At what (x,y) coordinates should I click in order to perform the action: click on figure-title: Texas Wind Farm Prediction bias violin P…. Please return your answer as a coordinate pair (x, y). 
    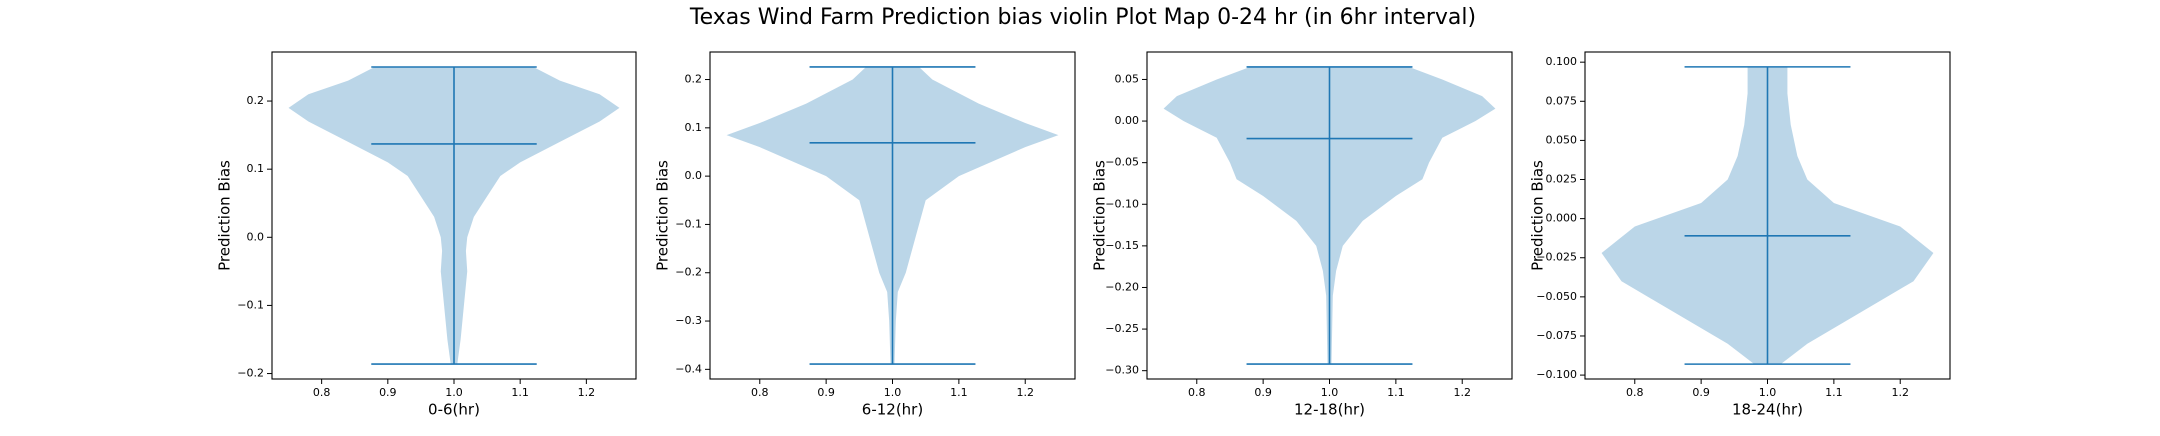
    Looking at the image, I should click on (1082, 17).